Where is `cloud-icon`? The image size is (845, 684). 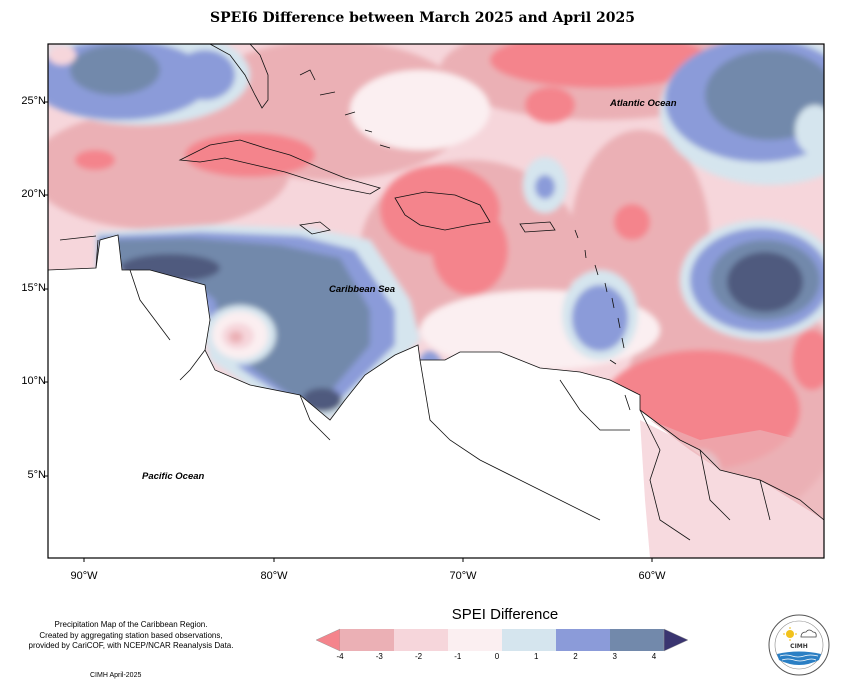
cloud-icon is located at coordinates (808, 633).